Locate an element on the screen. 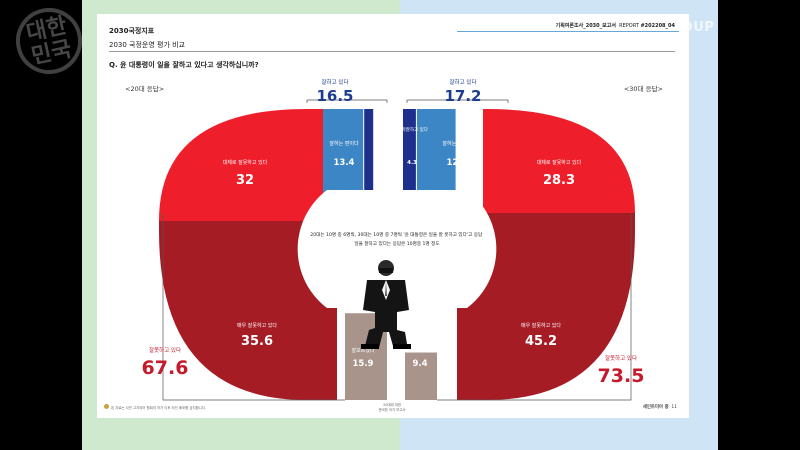 This screenshot has height=450, width=800. segment-30s-very-bad is located at coordinates (516, 306).